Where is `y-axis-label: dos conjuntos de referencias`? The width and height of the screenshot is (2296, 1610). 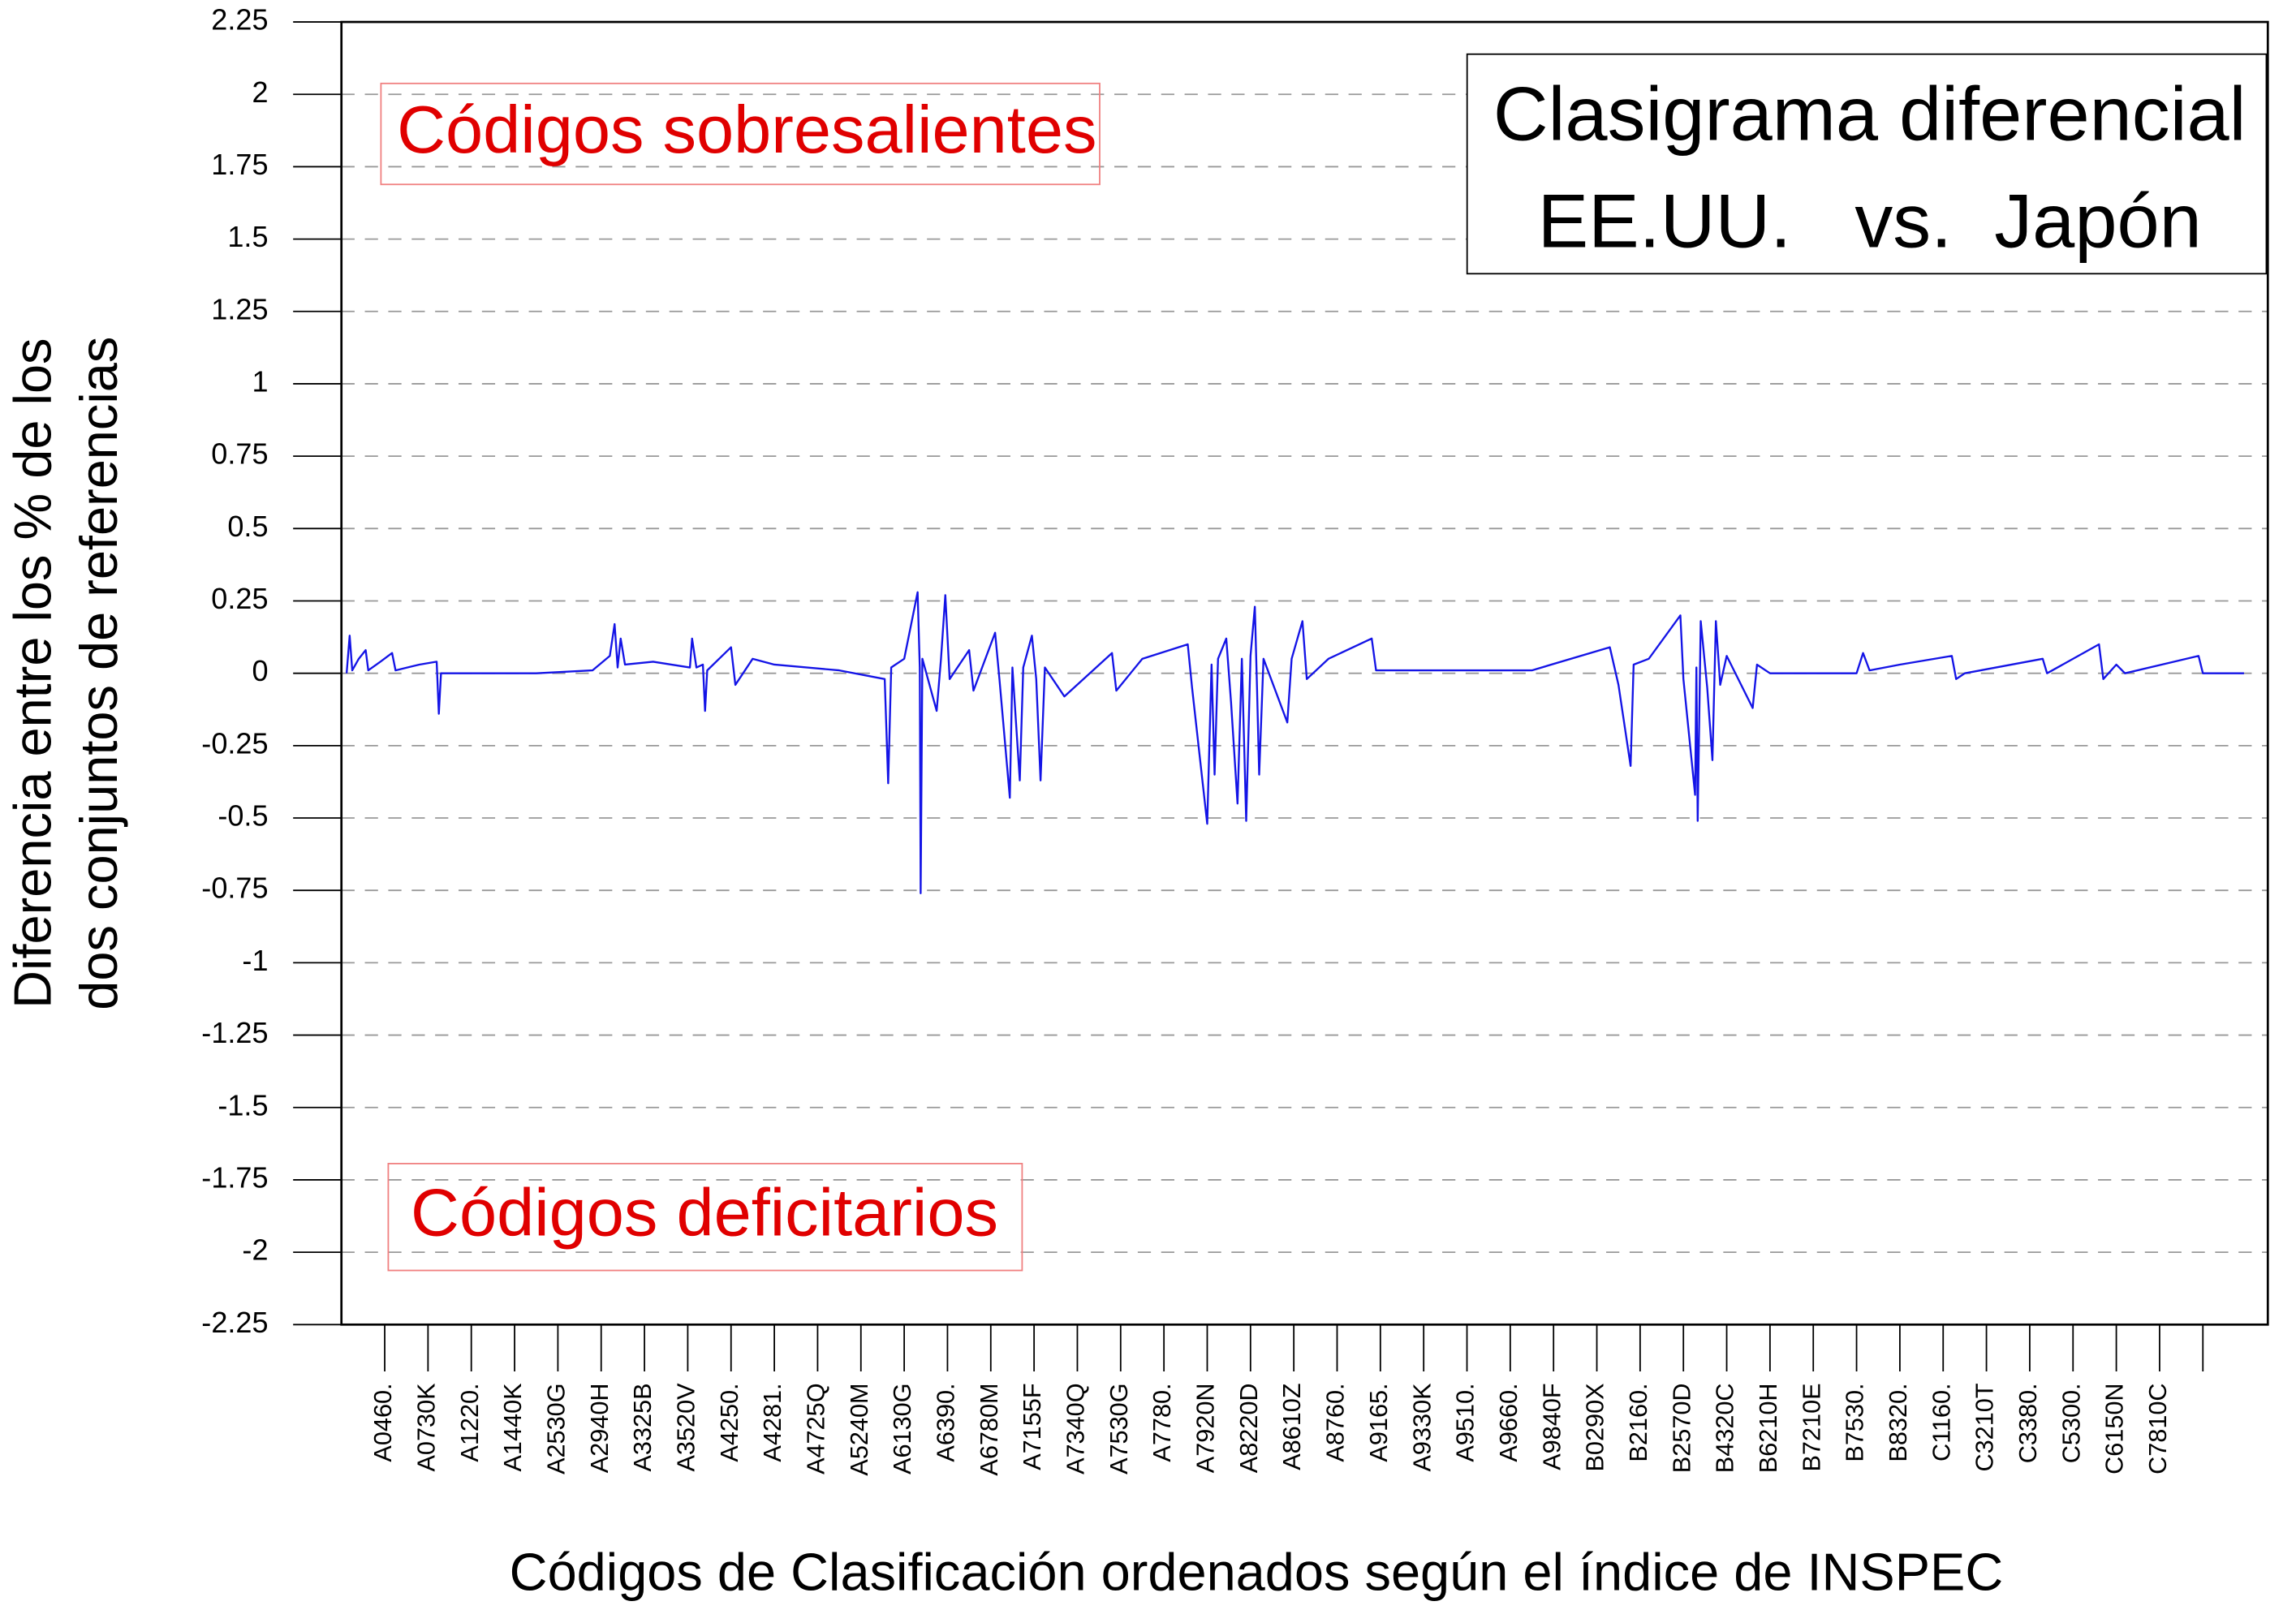
y-axis-label: dos conjuntos de referencias is located at coordinates (99, 673).